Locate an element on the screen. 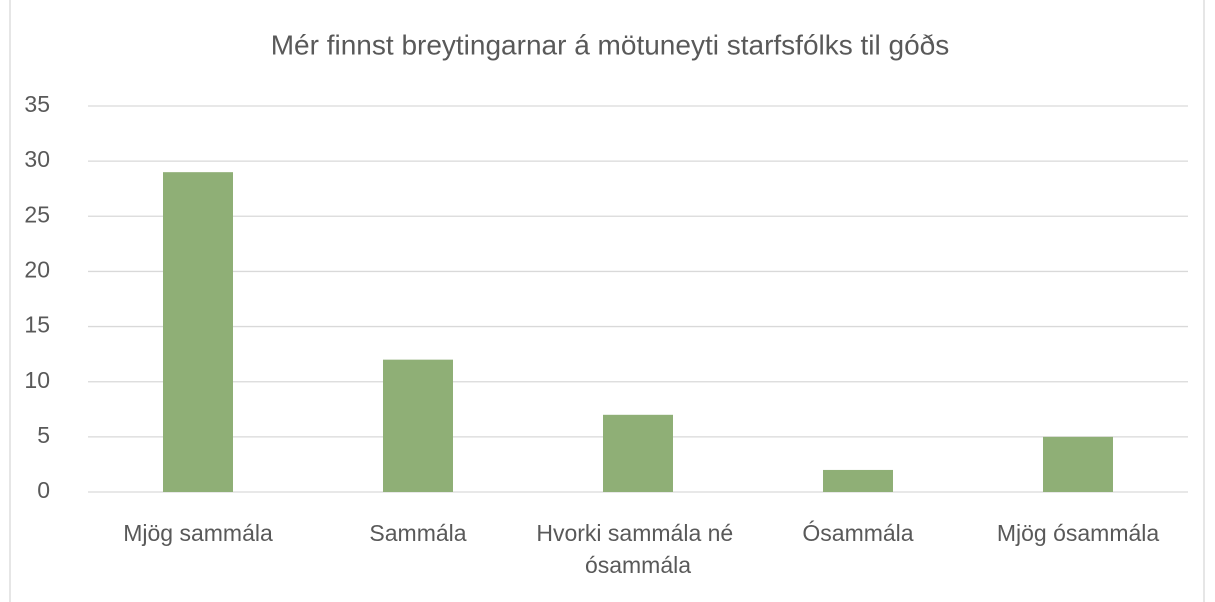  y-tick-label: 5 is located at coordinates (43, 435).